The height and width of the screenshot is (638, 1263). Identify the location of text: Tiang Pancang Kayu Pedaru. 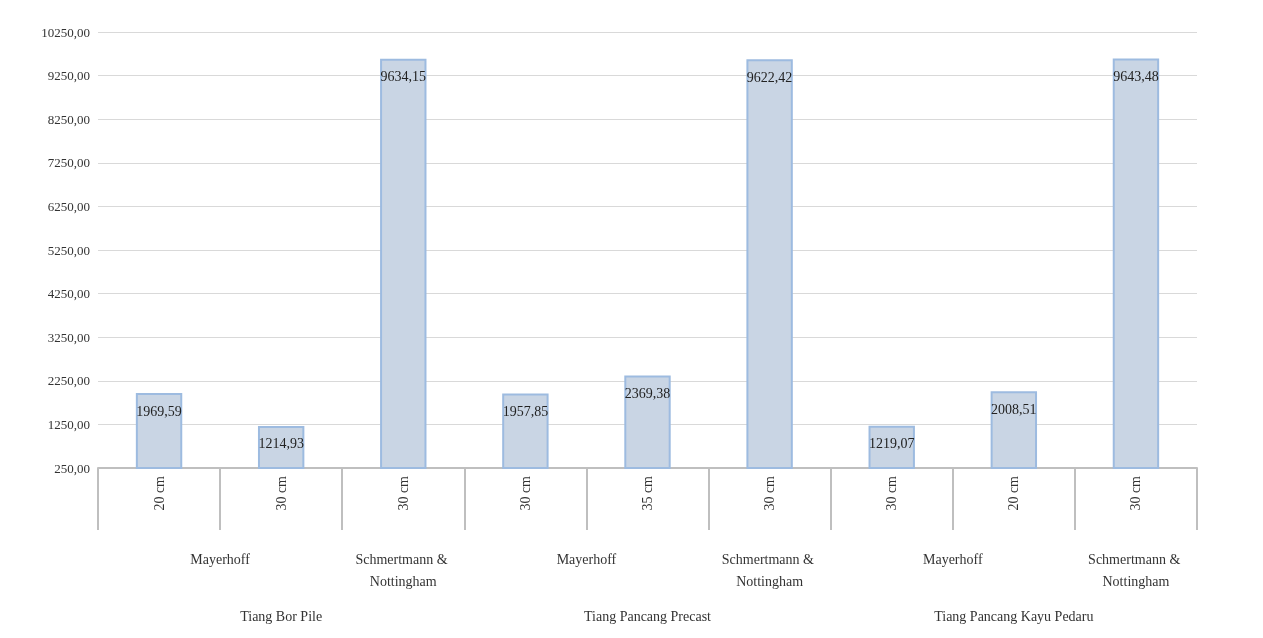
(1014, 616).